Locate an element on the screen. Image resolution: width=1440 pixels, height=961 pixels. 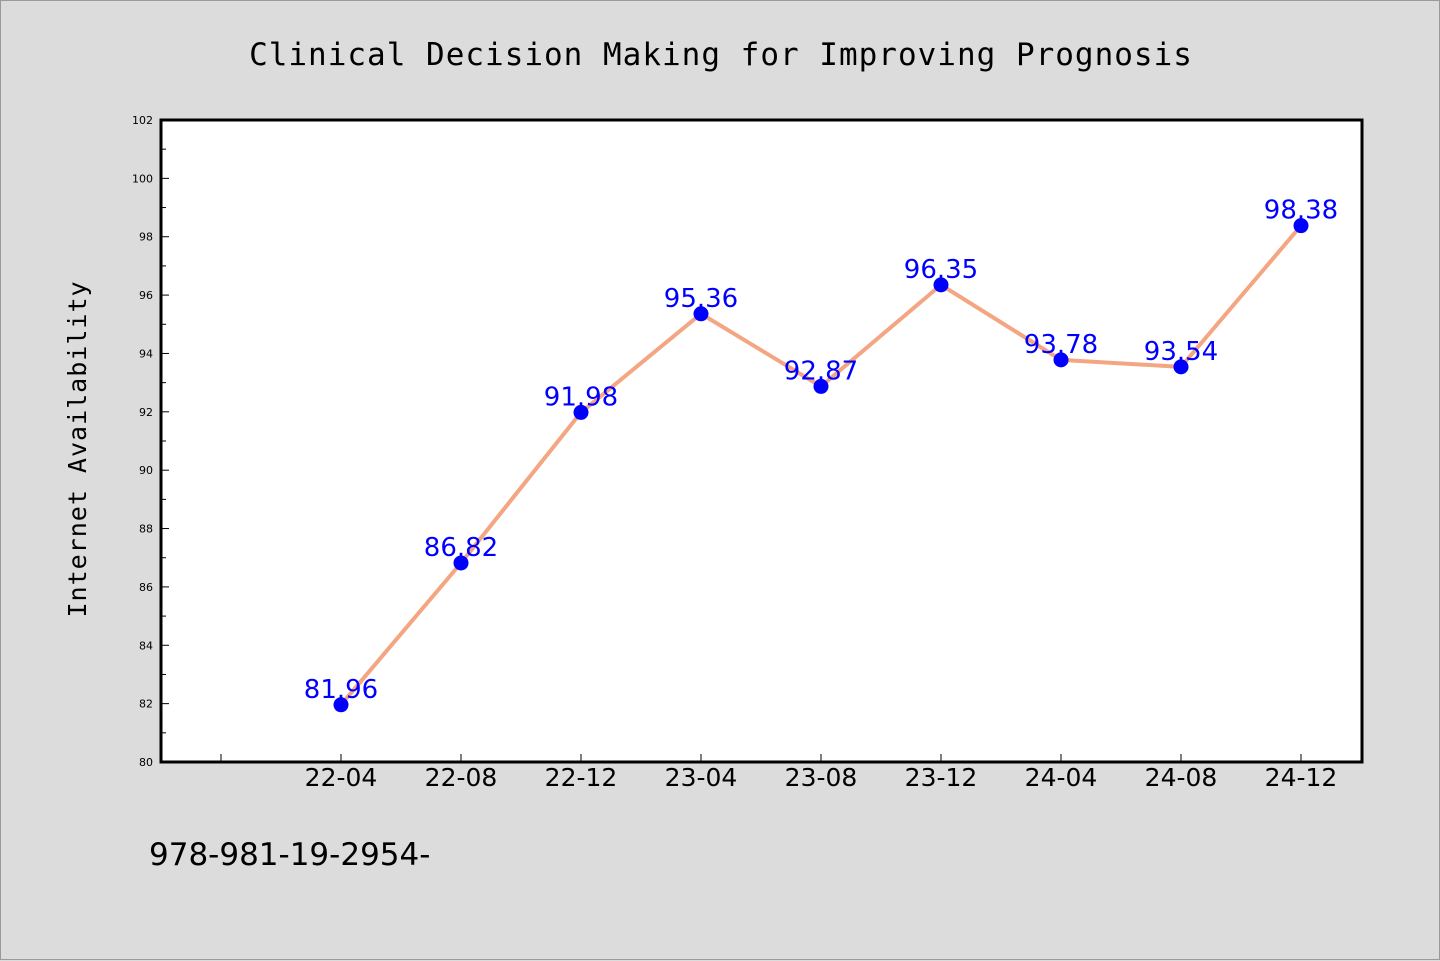
y-tick-label: 82 is located at coordinates (146, 704).